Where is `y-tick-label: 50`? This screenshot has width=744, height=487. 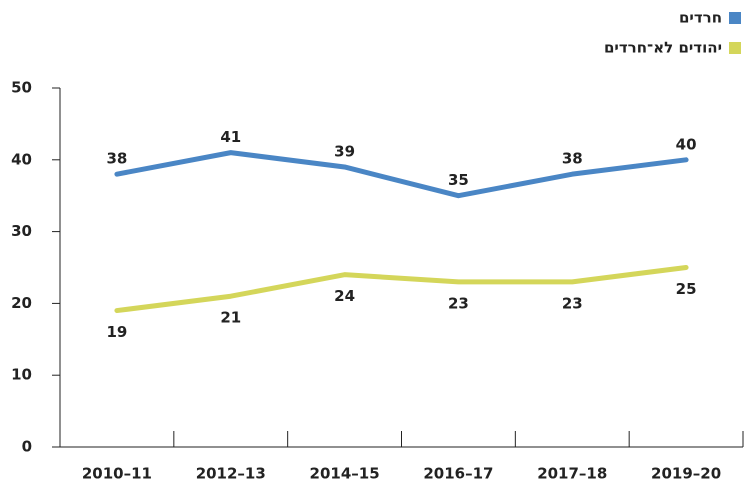 y-tick-label: 50 is located at coordinates (21, 88).